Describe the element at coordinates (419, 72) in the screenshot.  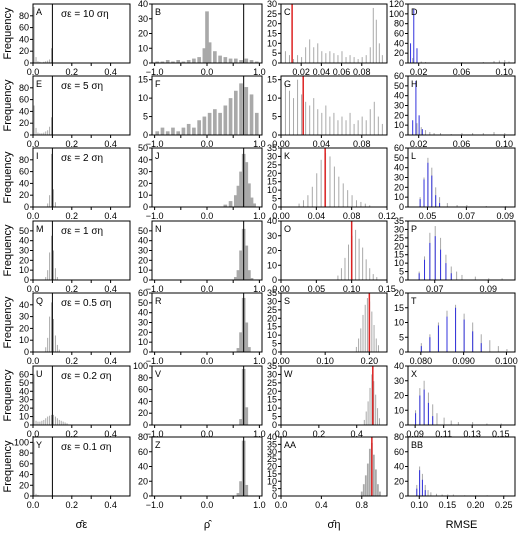
I see `x-tick-label: 0.02` at that location.